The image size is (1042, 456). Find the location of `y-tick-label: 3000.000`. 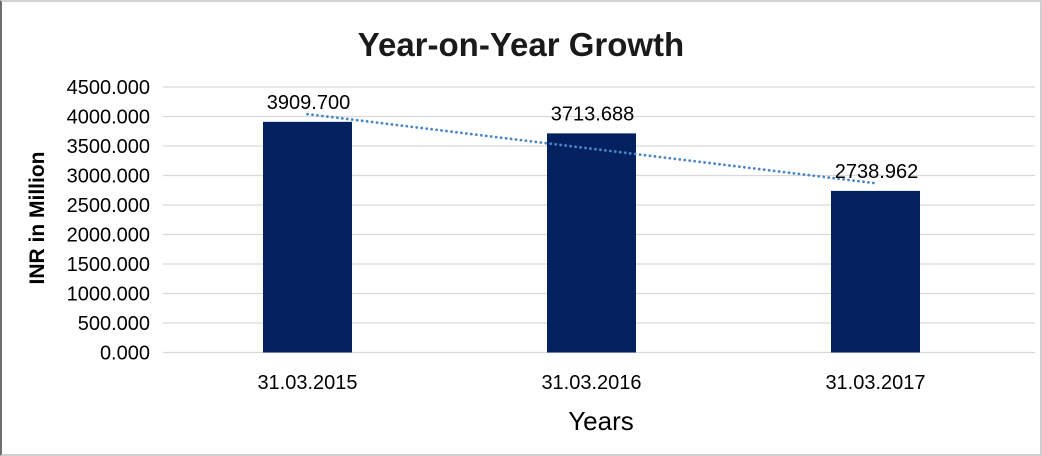

y-tick-label: 3000.000 is located at coordinates (108, 177).